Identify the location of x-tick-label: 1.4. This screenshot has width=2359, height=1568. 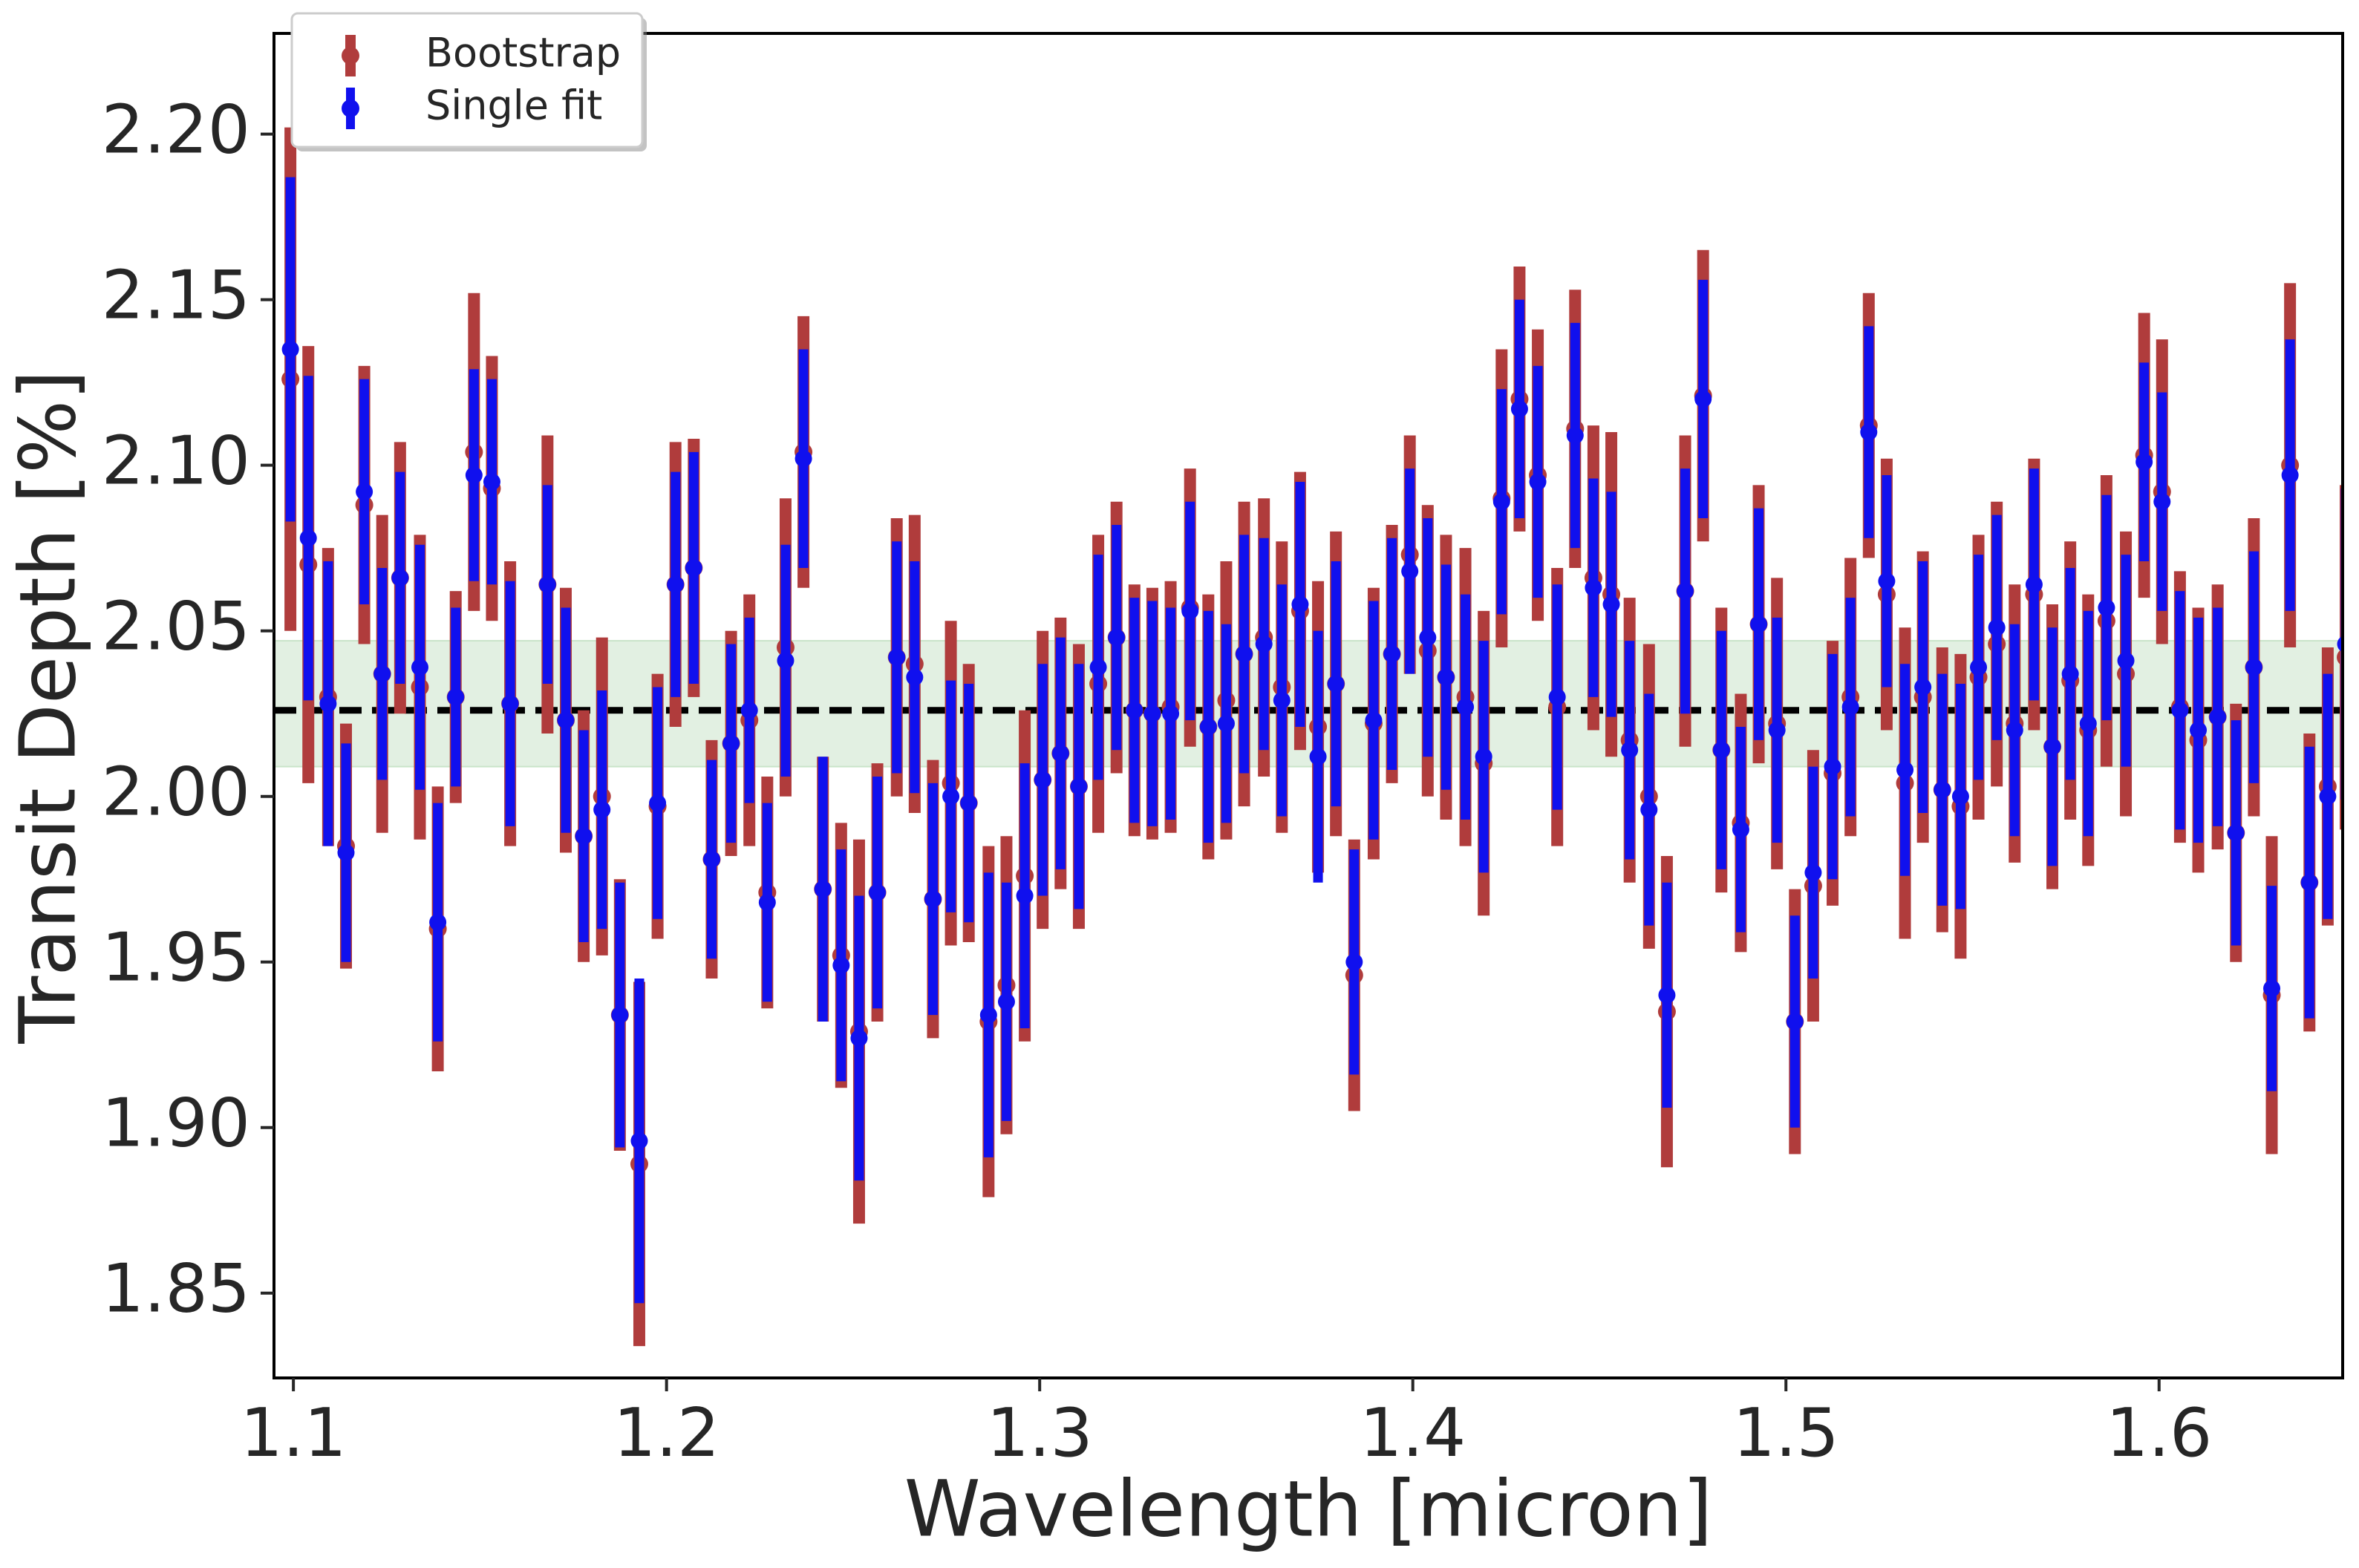
(1413, 1433).